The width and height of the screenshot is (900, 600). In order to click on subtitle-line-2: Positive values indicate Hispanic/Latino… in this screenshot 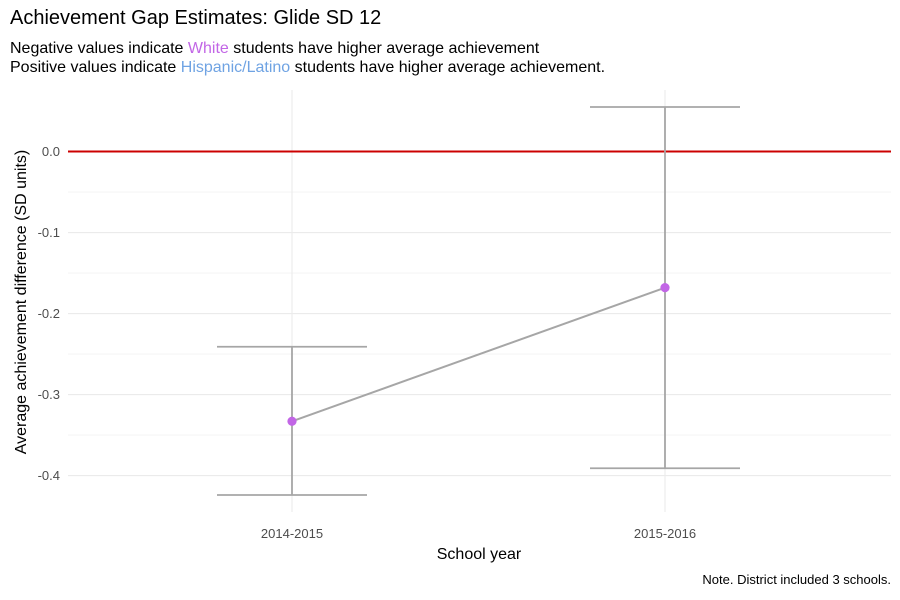, I will do `click(307, 68)`.